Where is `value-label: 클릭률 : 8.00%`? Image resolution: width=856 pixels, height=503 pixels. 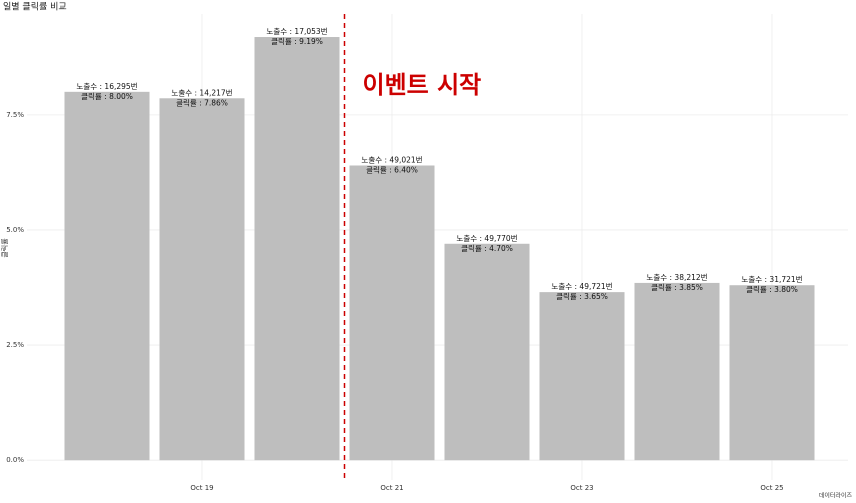
value-label: 클릭률 : 8.00% is located at coordinates (107, 96).